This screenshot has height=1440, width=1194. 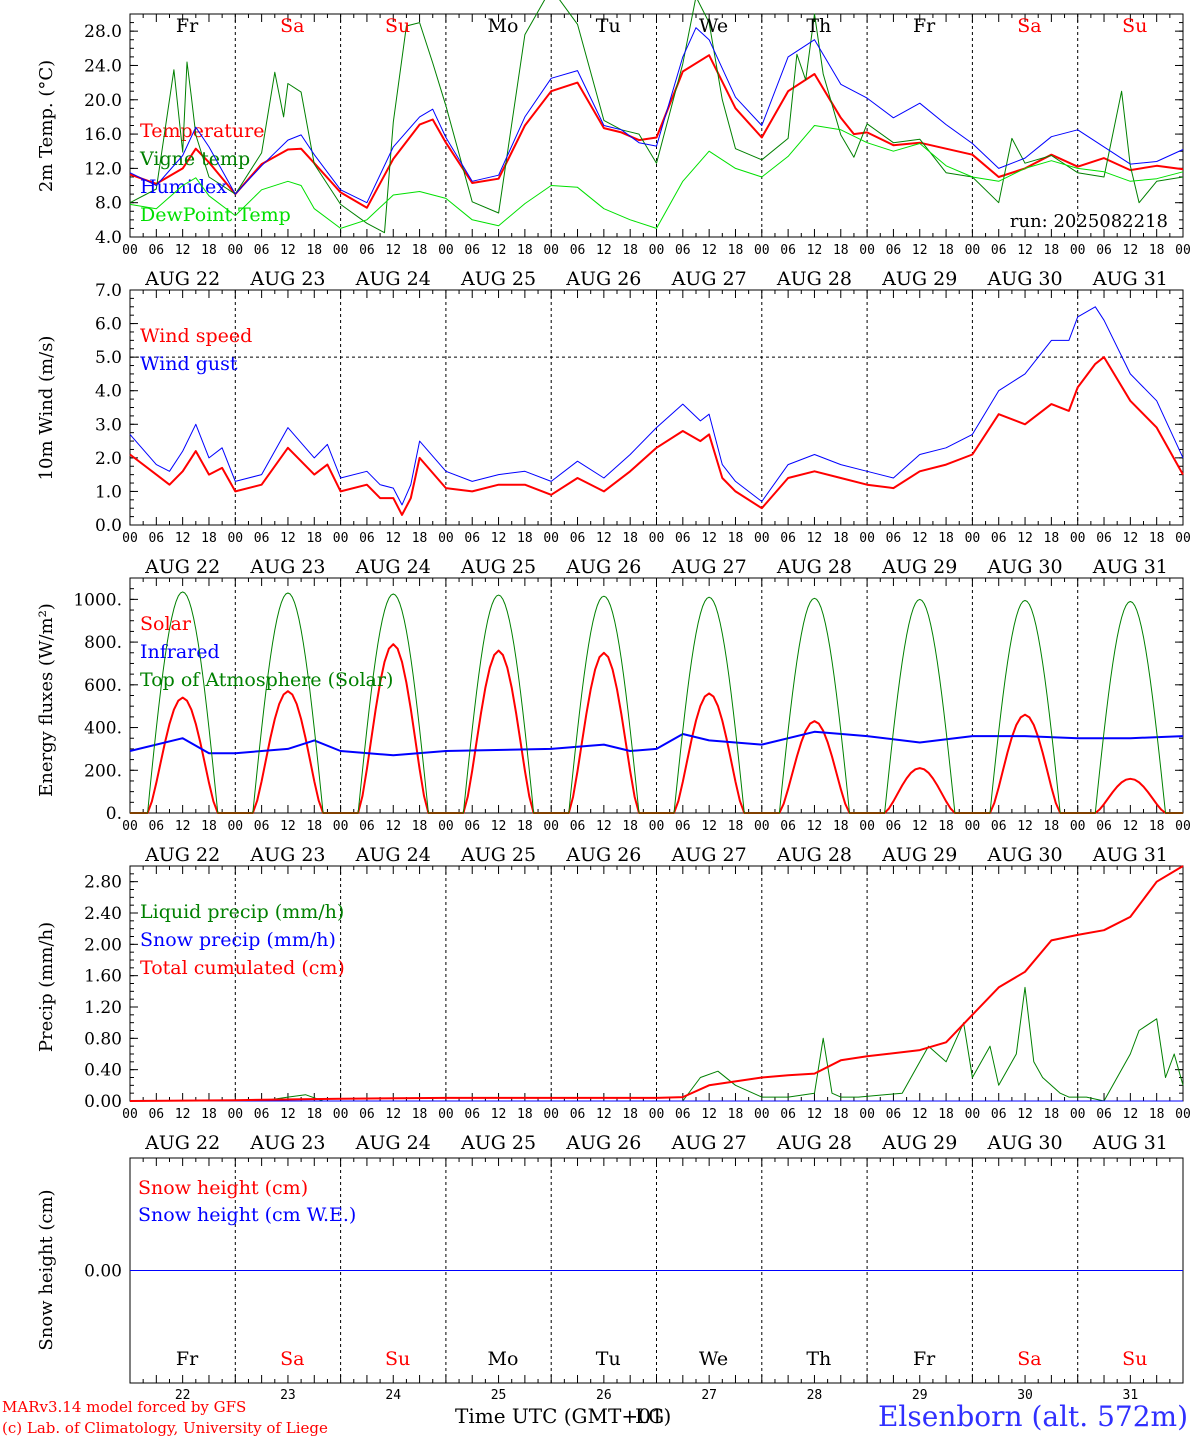 I want to click on y-tick-label: 16.0, so click(x=103, y=135).